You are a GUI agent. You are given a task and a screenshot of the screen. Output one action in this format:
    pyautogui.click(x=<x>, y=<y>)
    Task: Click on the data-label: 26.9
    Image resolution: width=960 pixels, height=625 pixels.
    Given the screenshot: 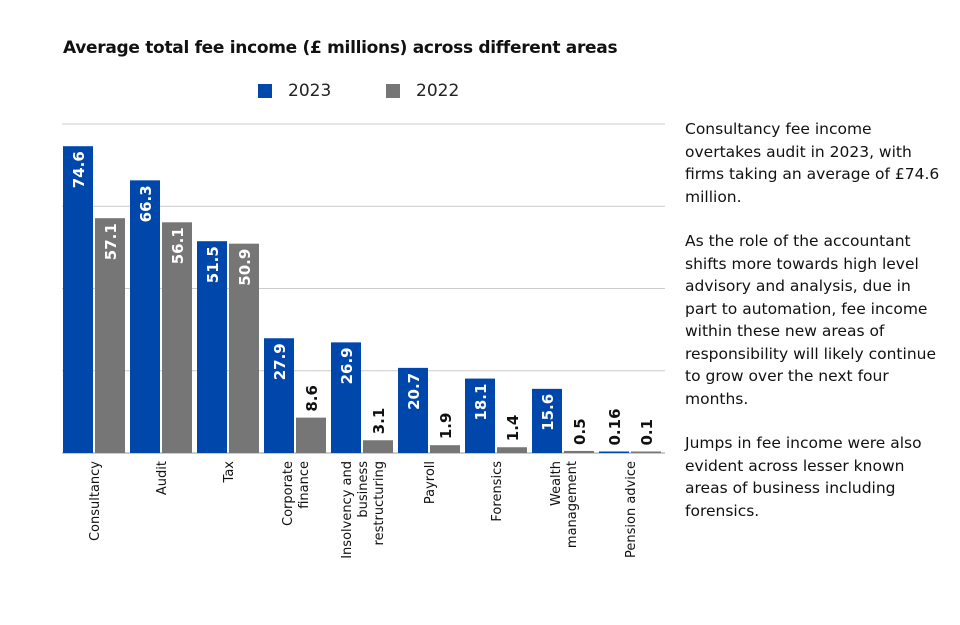 What is the action you would take?
    pyautogui.click(x=347, y=365)
    